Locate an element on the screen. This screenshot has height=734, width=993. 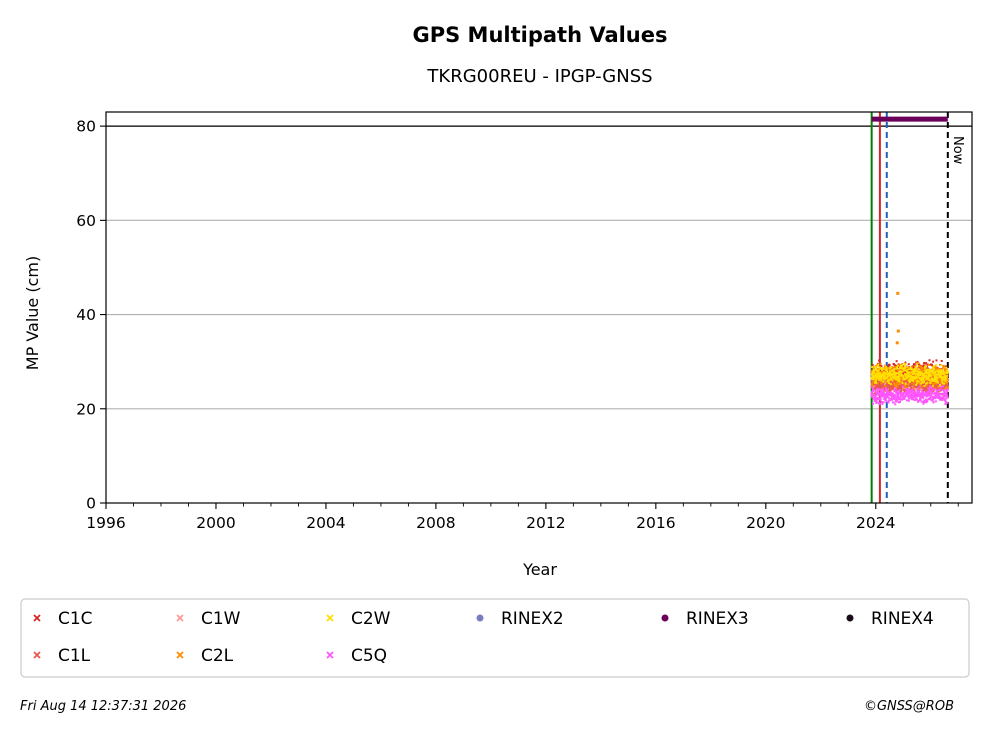
chart-title: GPS Multipath Values is located at coordinates (539, 35).